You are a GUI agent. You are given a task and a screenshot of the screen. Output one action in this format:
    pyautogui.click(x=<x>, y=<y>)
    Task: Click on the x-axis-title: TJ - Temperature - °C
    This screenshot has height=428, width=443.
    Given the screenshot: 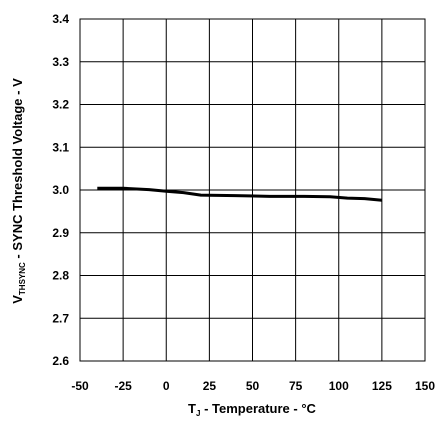 What is the action you would take?
    pyautogui.click(x=252, y=409)
    